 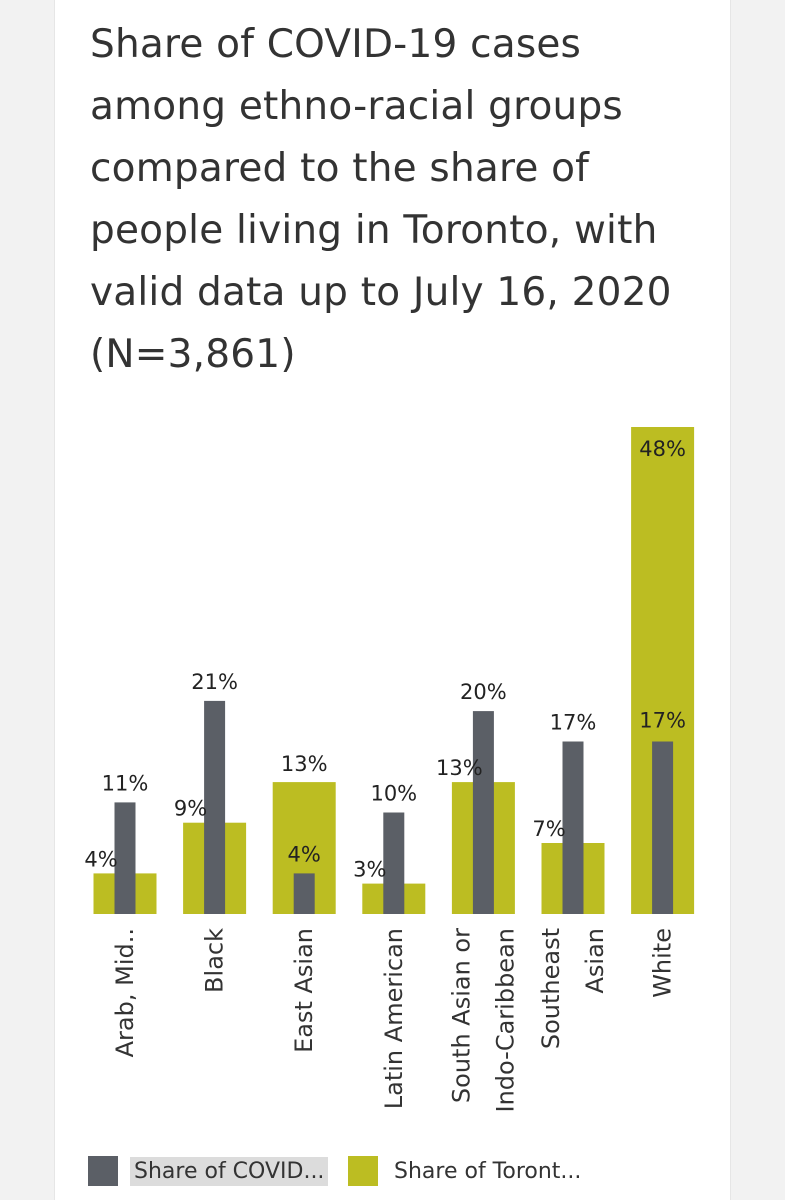 I want to click on x-tick-label: Asian, so click(x=595, y=961).